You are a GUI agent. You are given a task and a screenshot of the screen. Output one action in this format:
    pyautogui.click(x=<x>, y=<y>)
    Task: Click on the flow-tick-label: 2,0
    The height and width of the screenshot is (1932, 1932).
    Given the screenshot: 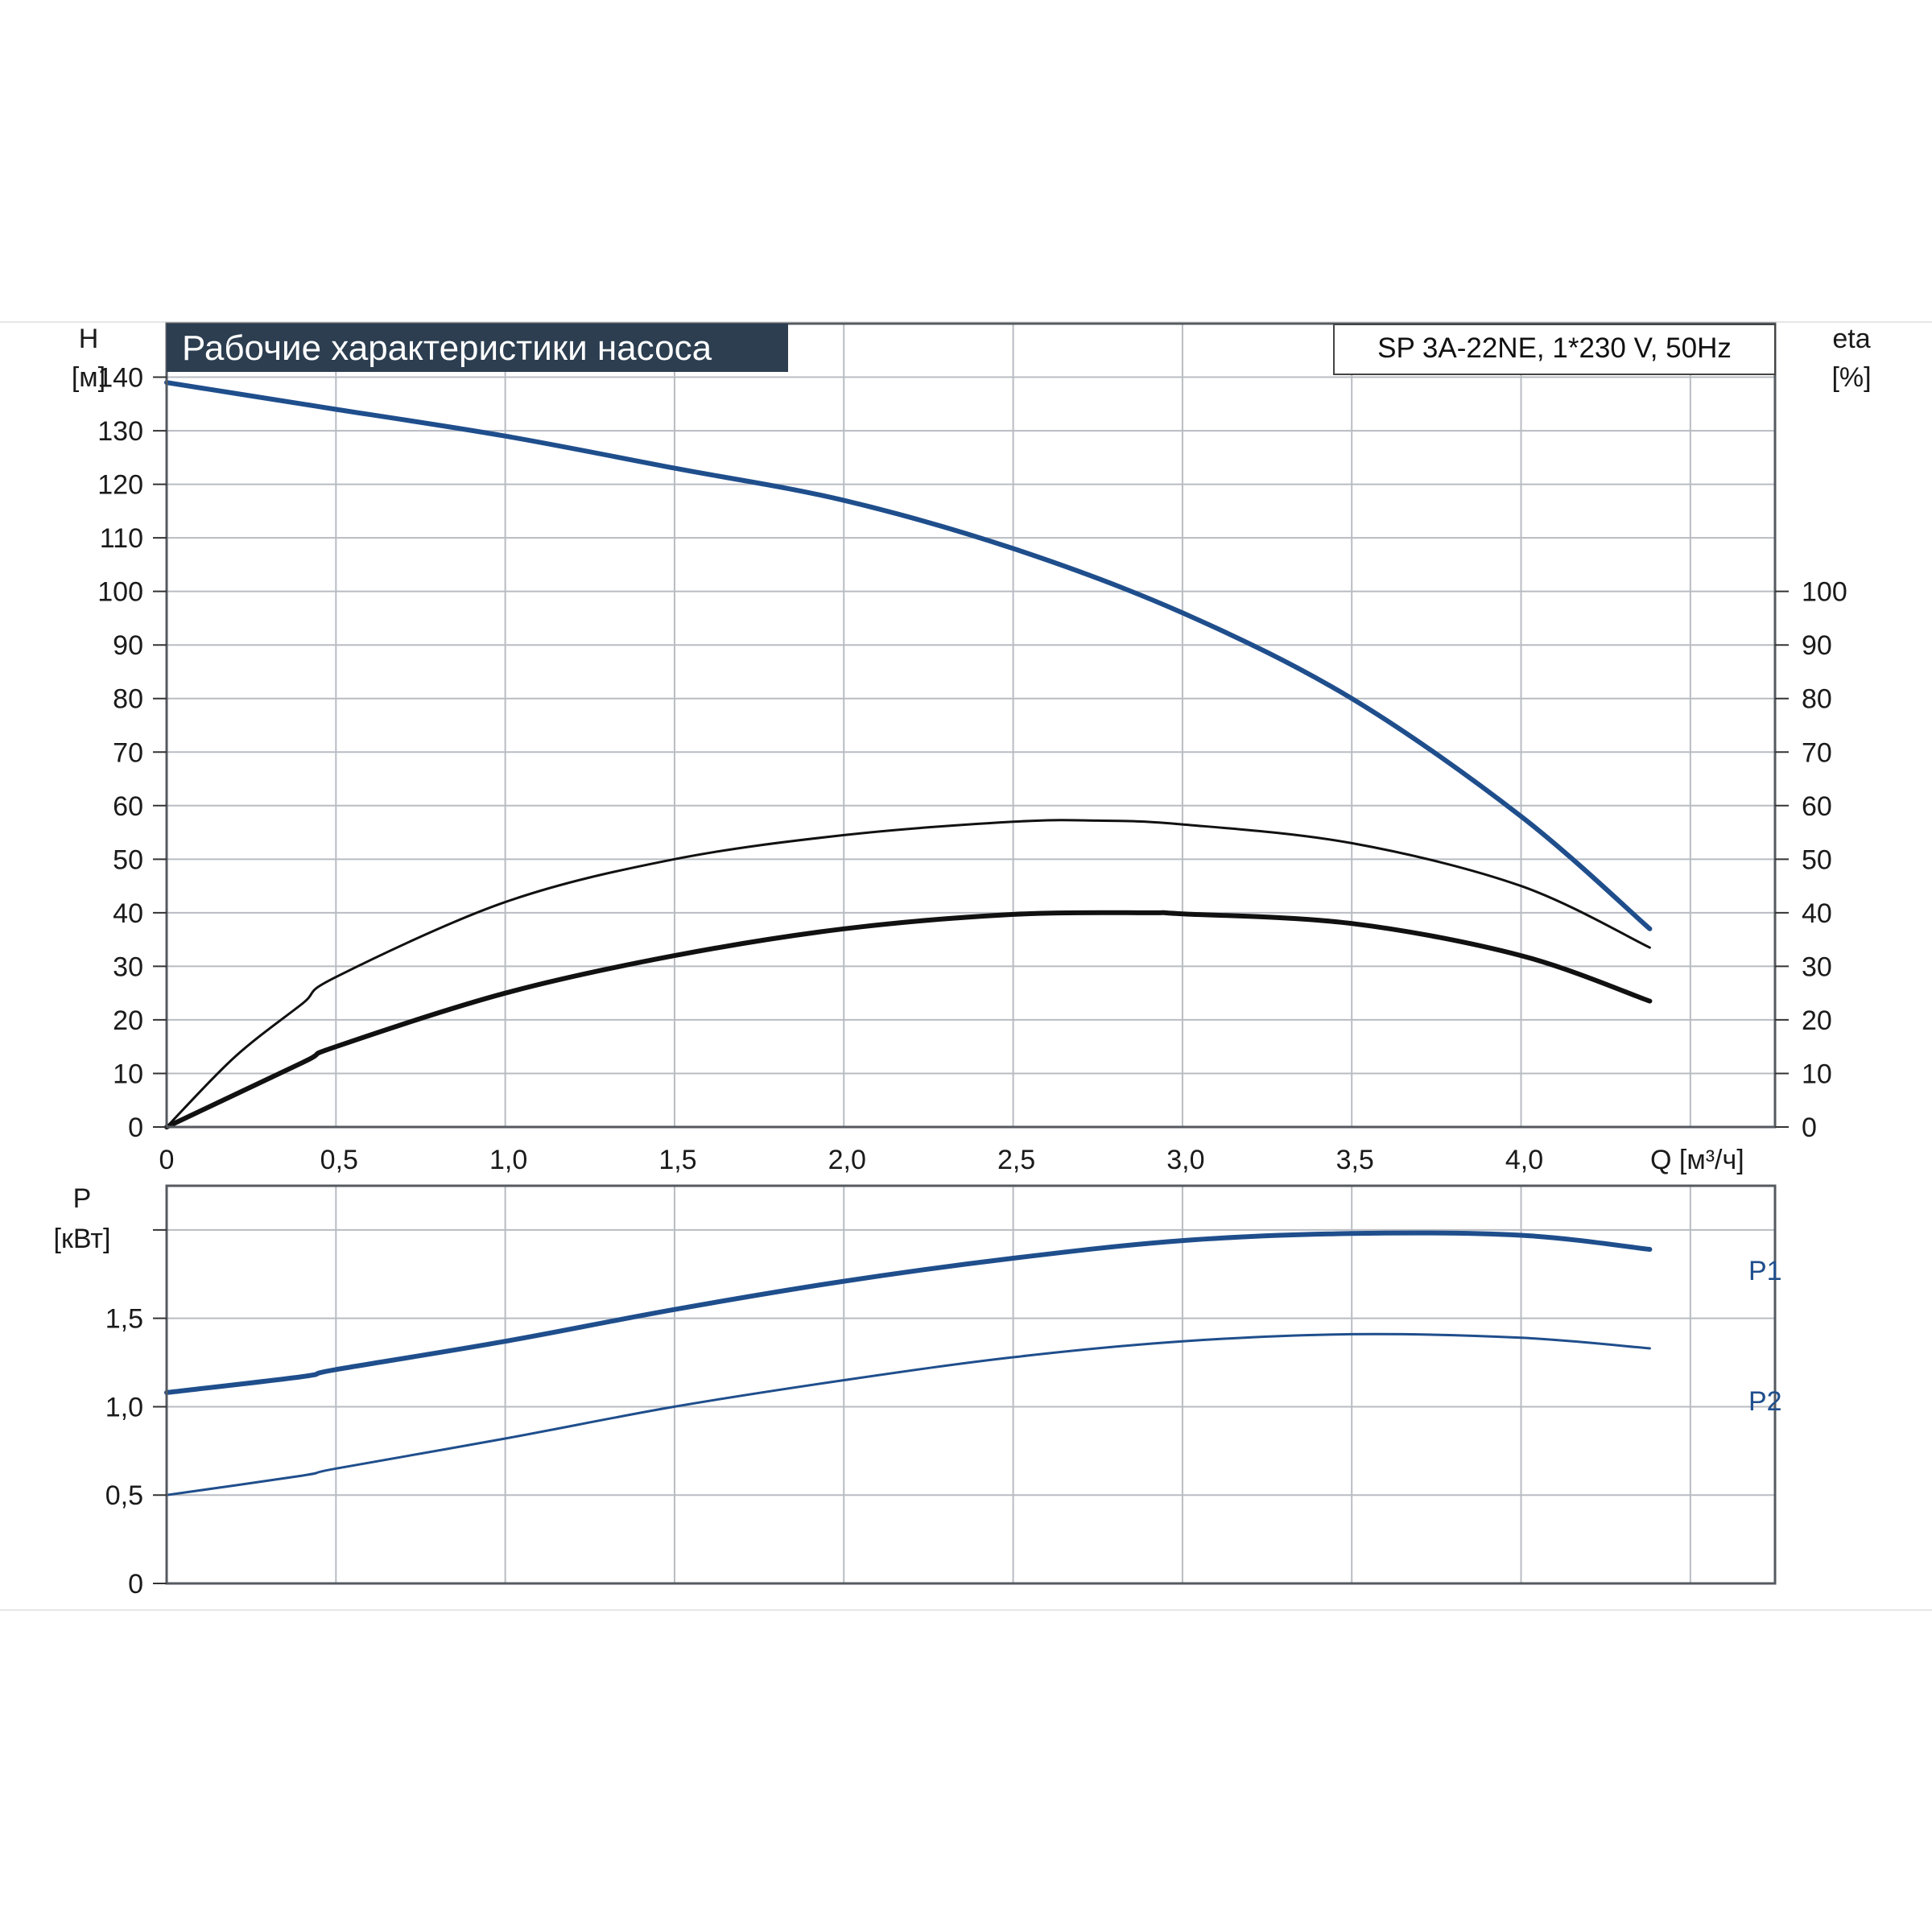 What is the action you would take?
    pyautogui.click(x=847, y=1160)
    